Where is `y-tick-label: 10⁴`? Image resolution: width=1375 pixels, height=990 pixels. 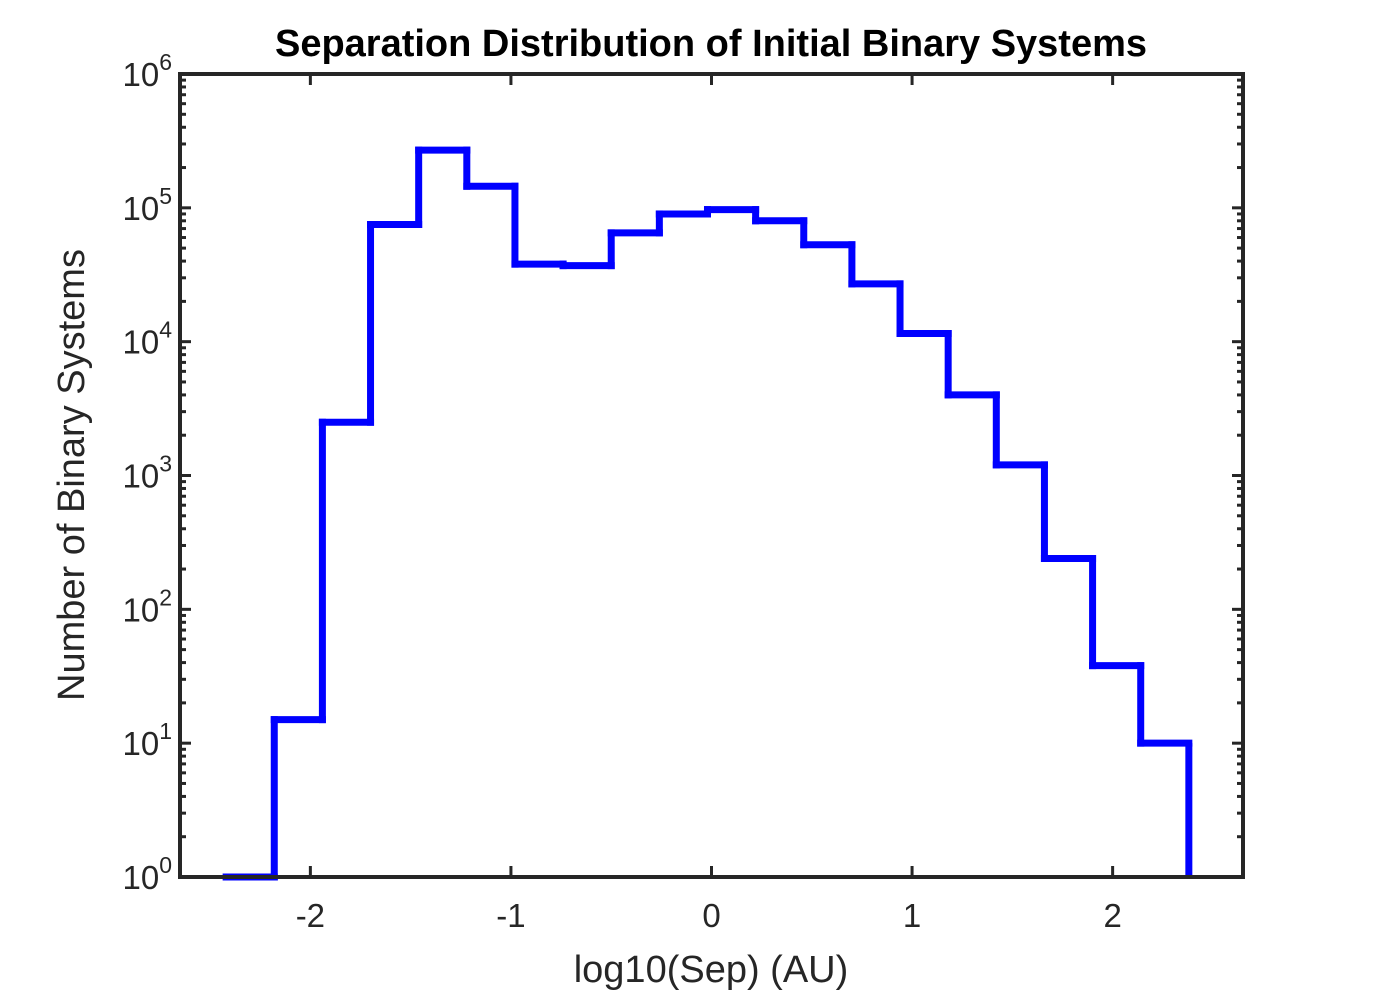
y-tick-label: 10⁴ is located at coordinates (147, 339).